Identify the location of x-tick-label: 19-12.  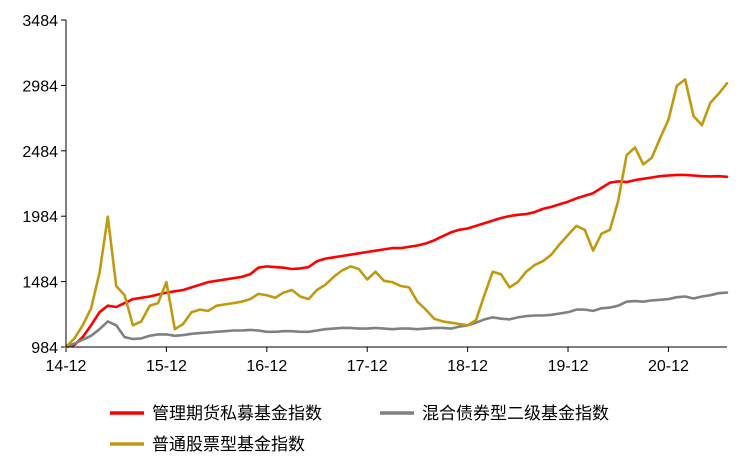
(568, 366).